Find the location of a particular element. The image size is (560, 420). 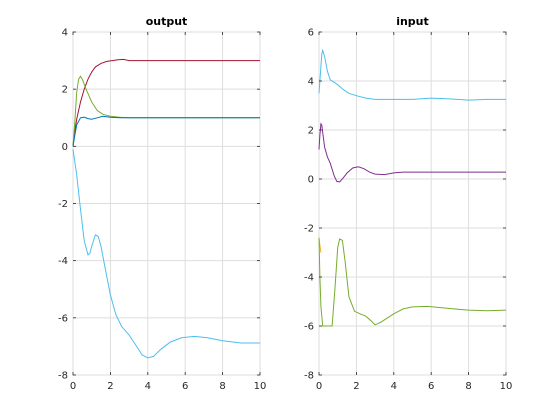

output-y-tick-label: -6 is located at coordinates (63, 318).